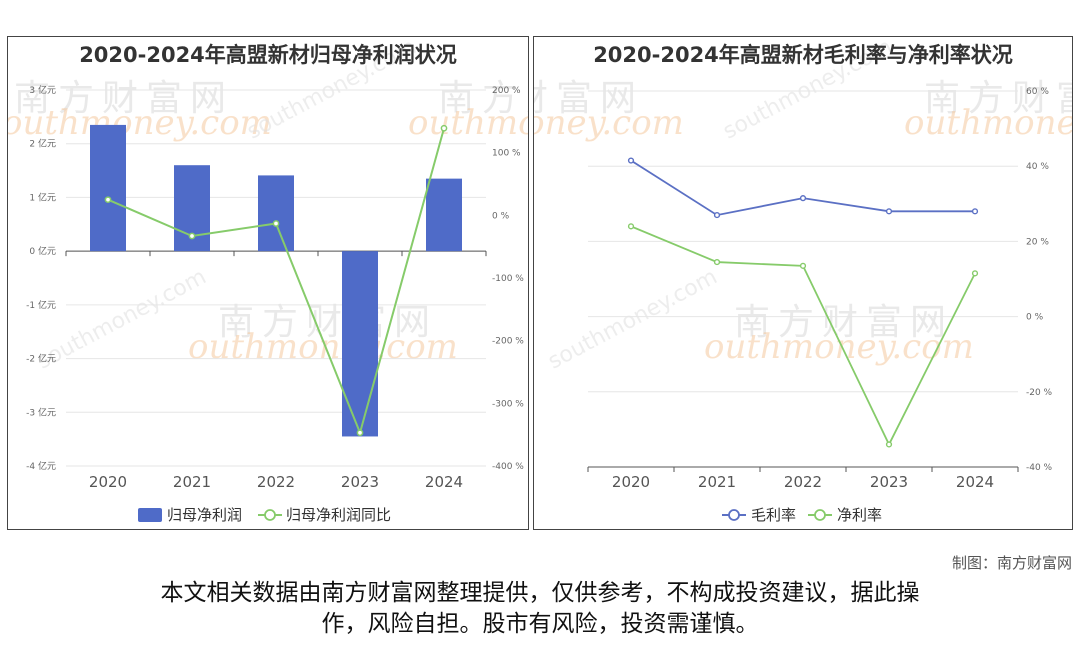 The image size is (1080, 646). Describe the element at coordinates (276, 281) in the screenshot. I see `yoy-line` at that location.